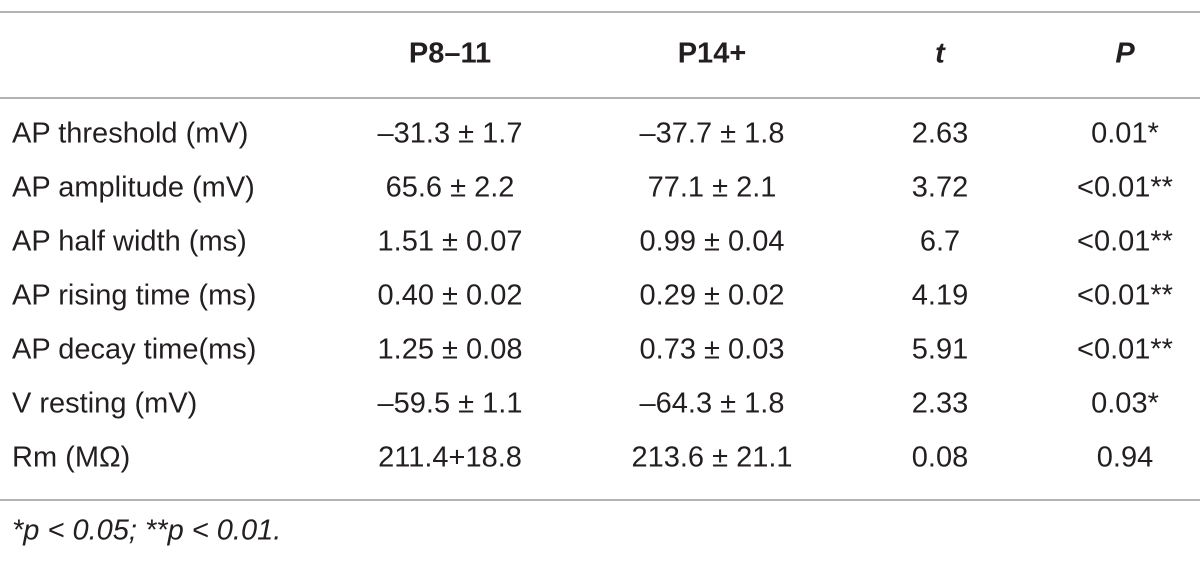 Image resolution: width=1200 pixels, height=562 pixels. Describe the element at coordinates (104, 404) in the screenshot. I see `row-label: V resting (mV)` at that location.